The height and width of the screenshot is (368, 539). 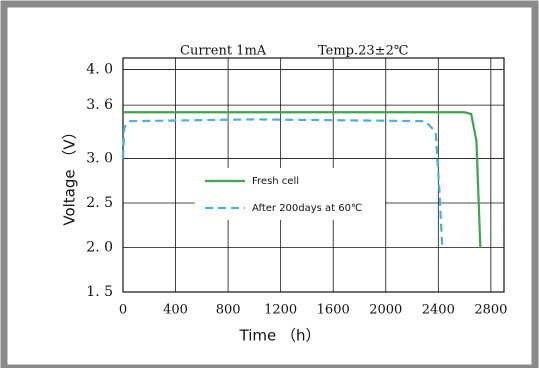 I want to click on legend-label: After 200days at 60℃, so click(x=307, y=208).